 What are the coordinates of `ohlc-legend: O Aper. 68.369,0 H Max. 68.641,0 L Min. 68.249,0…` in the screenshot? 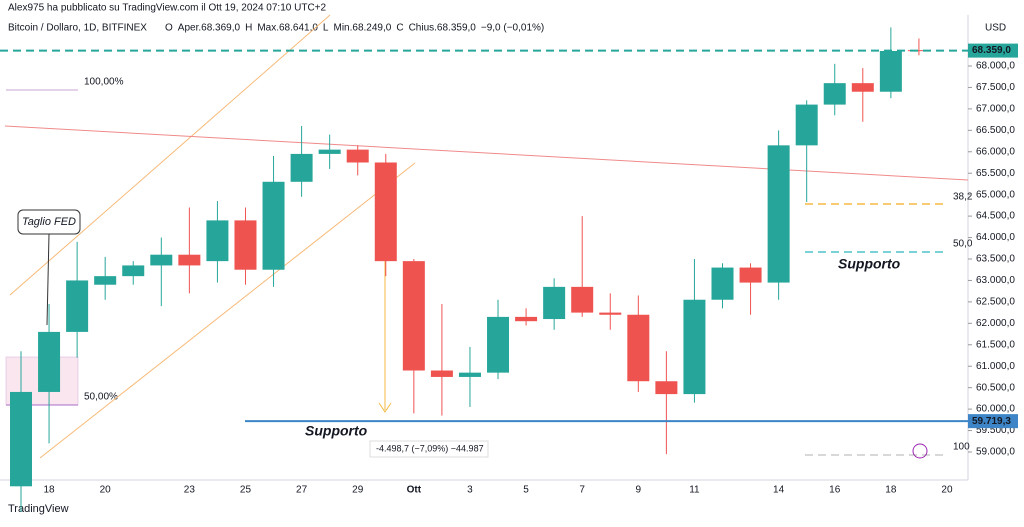 It's located at (354, 28).